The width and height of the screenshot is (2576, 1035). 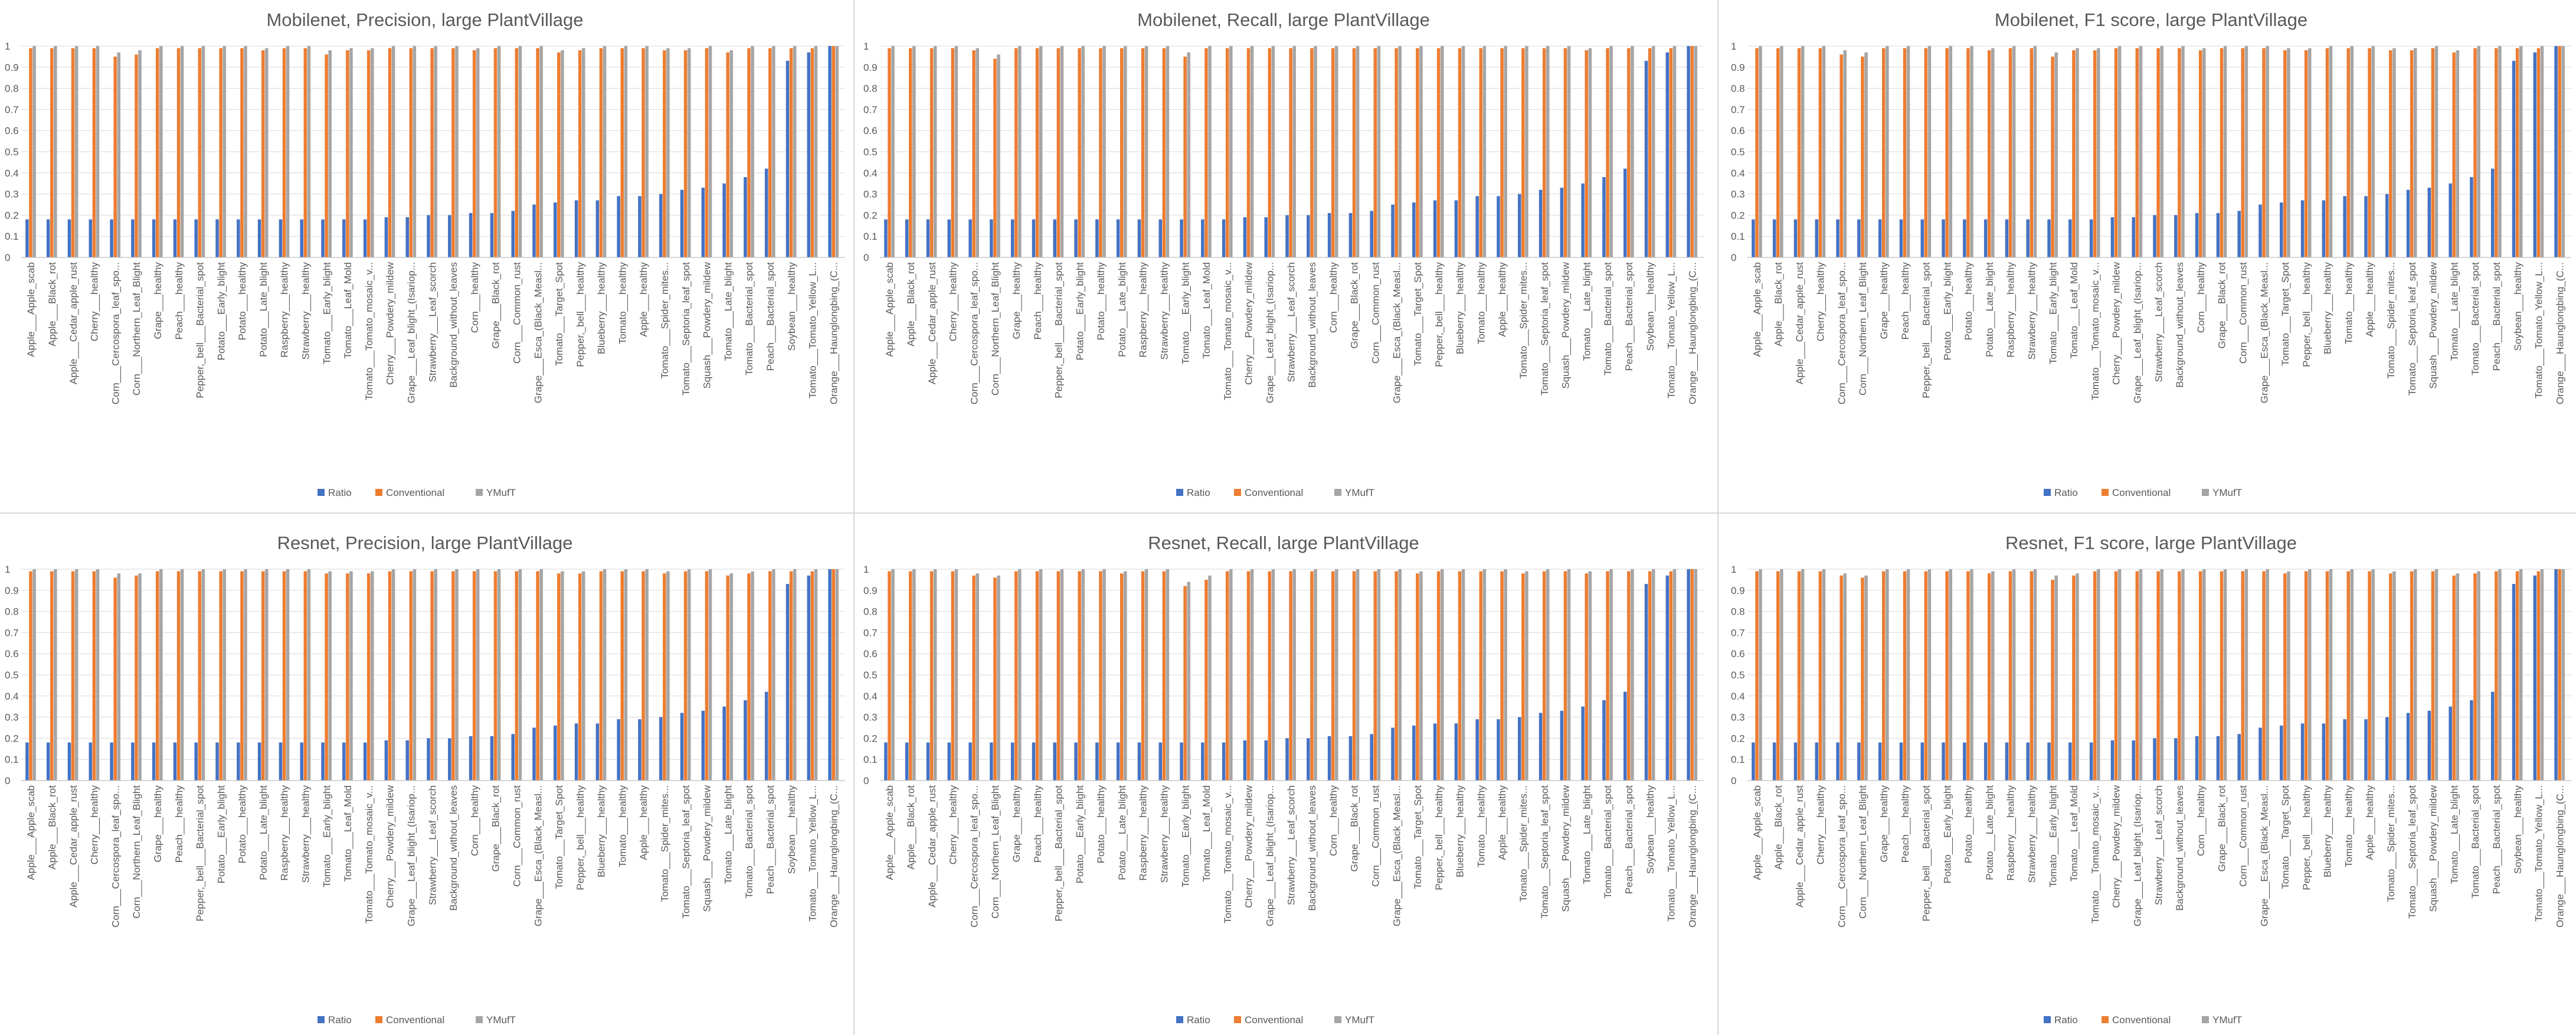 I want to click on y-tick-label: 0.2, so click(x=871, y=739).